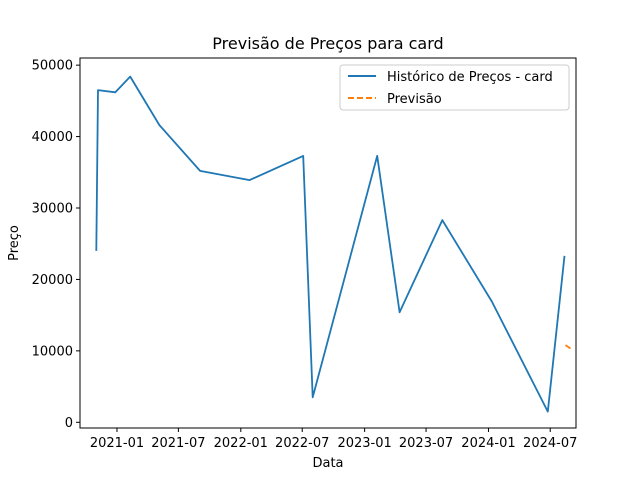 The image size is (640, 480). Describe the element at coordinates (488, 443) in the screenshot. I see `x-tick-label: 2024-01` at that location.